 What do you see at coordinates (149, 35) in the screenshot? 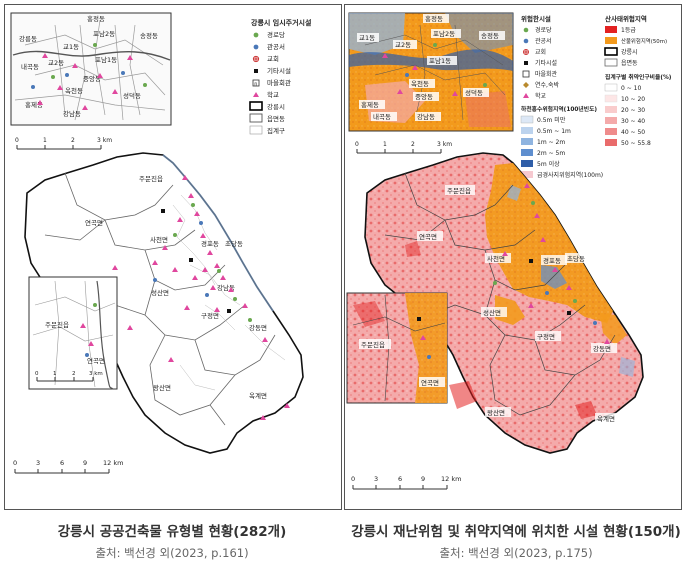
I see `inset-label: 송정동` at bounding box center [149, 35].